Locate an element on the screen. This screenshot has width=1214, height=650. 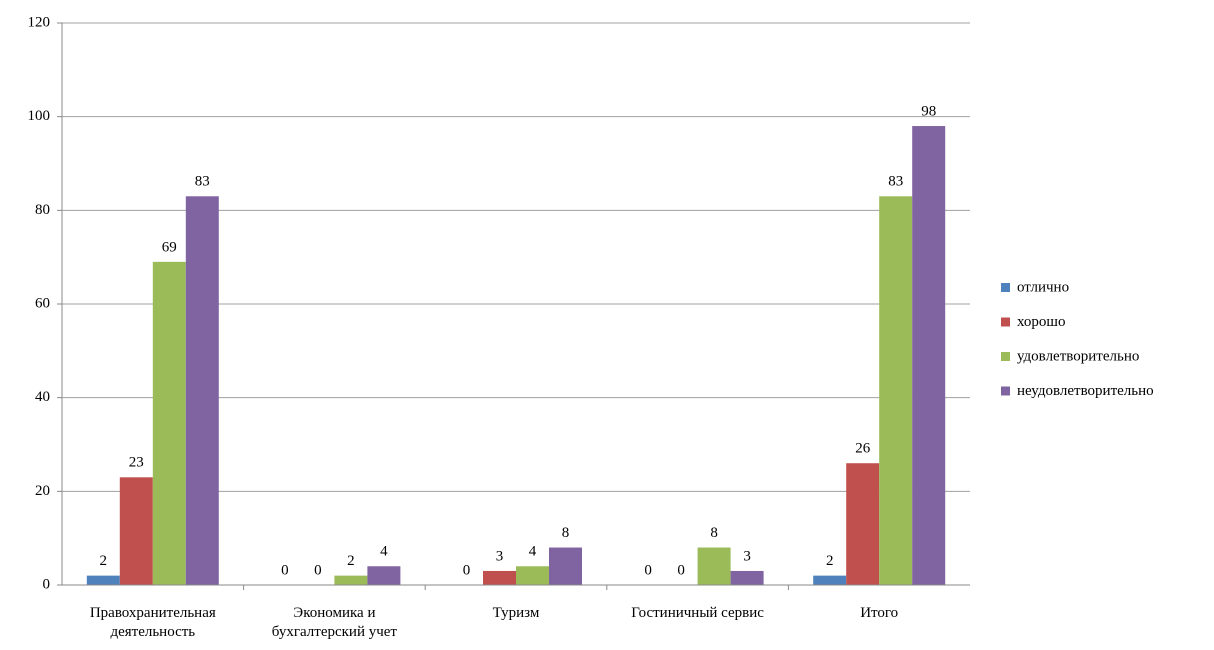
legend-label: отлично is located at coordinates (1043, 287).